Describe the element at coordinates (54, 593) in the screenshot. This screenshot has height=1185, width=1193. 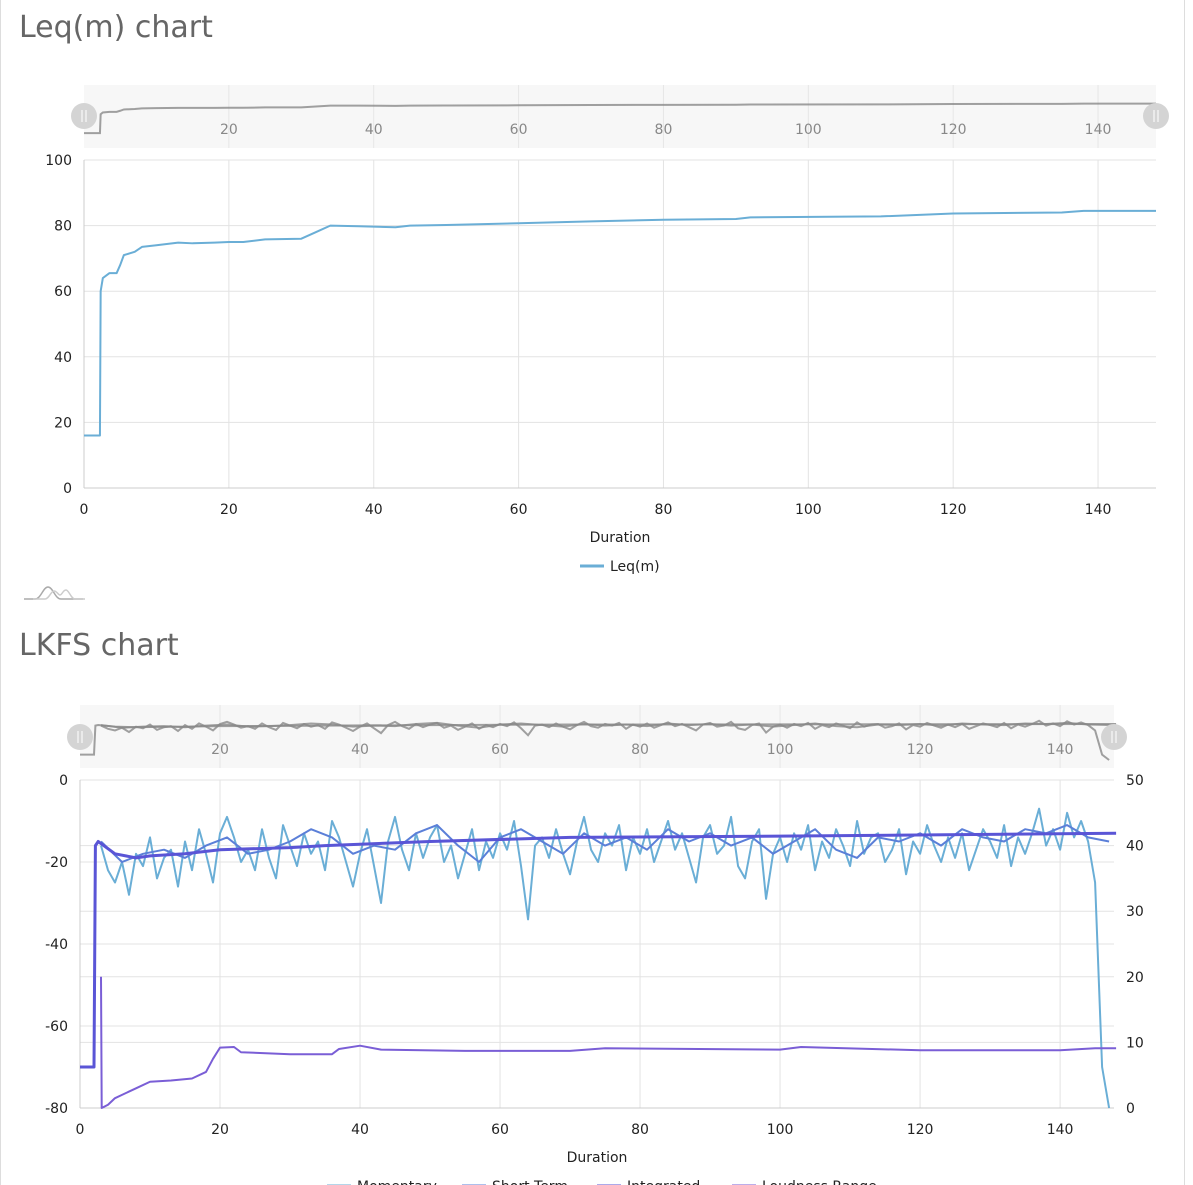
I see `chart-type-icon` at that location.